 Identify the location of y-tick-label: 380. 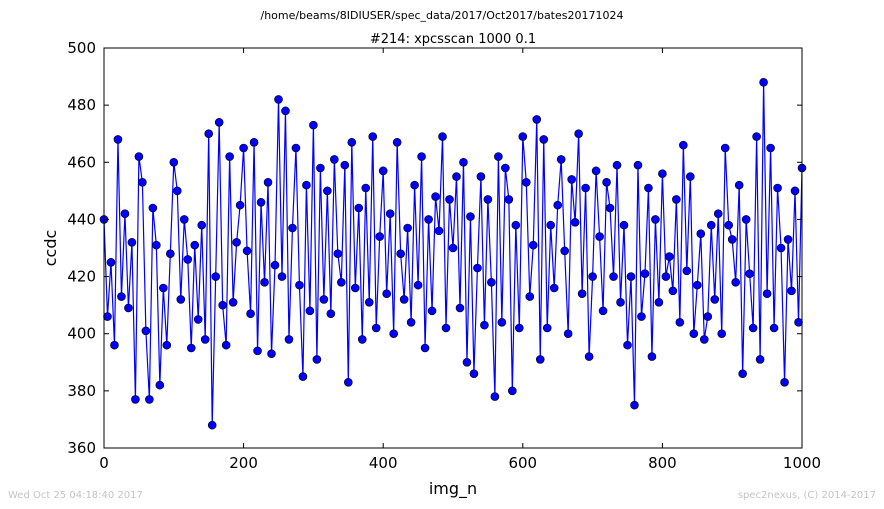
(81, 391).